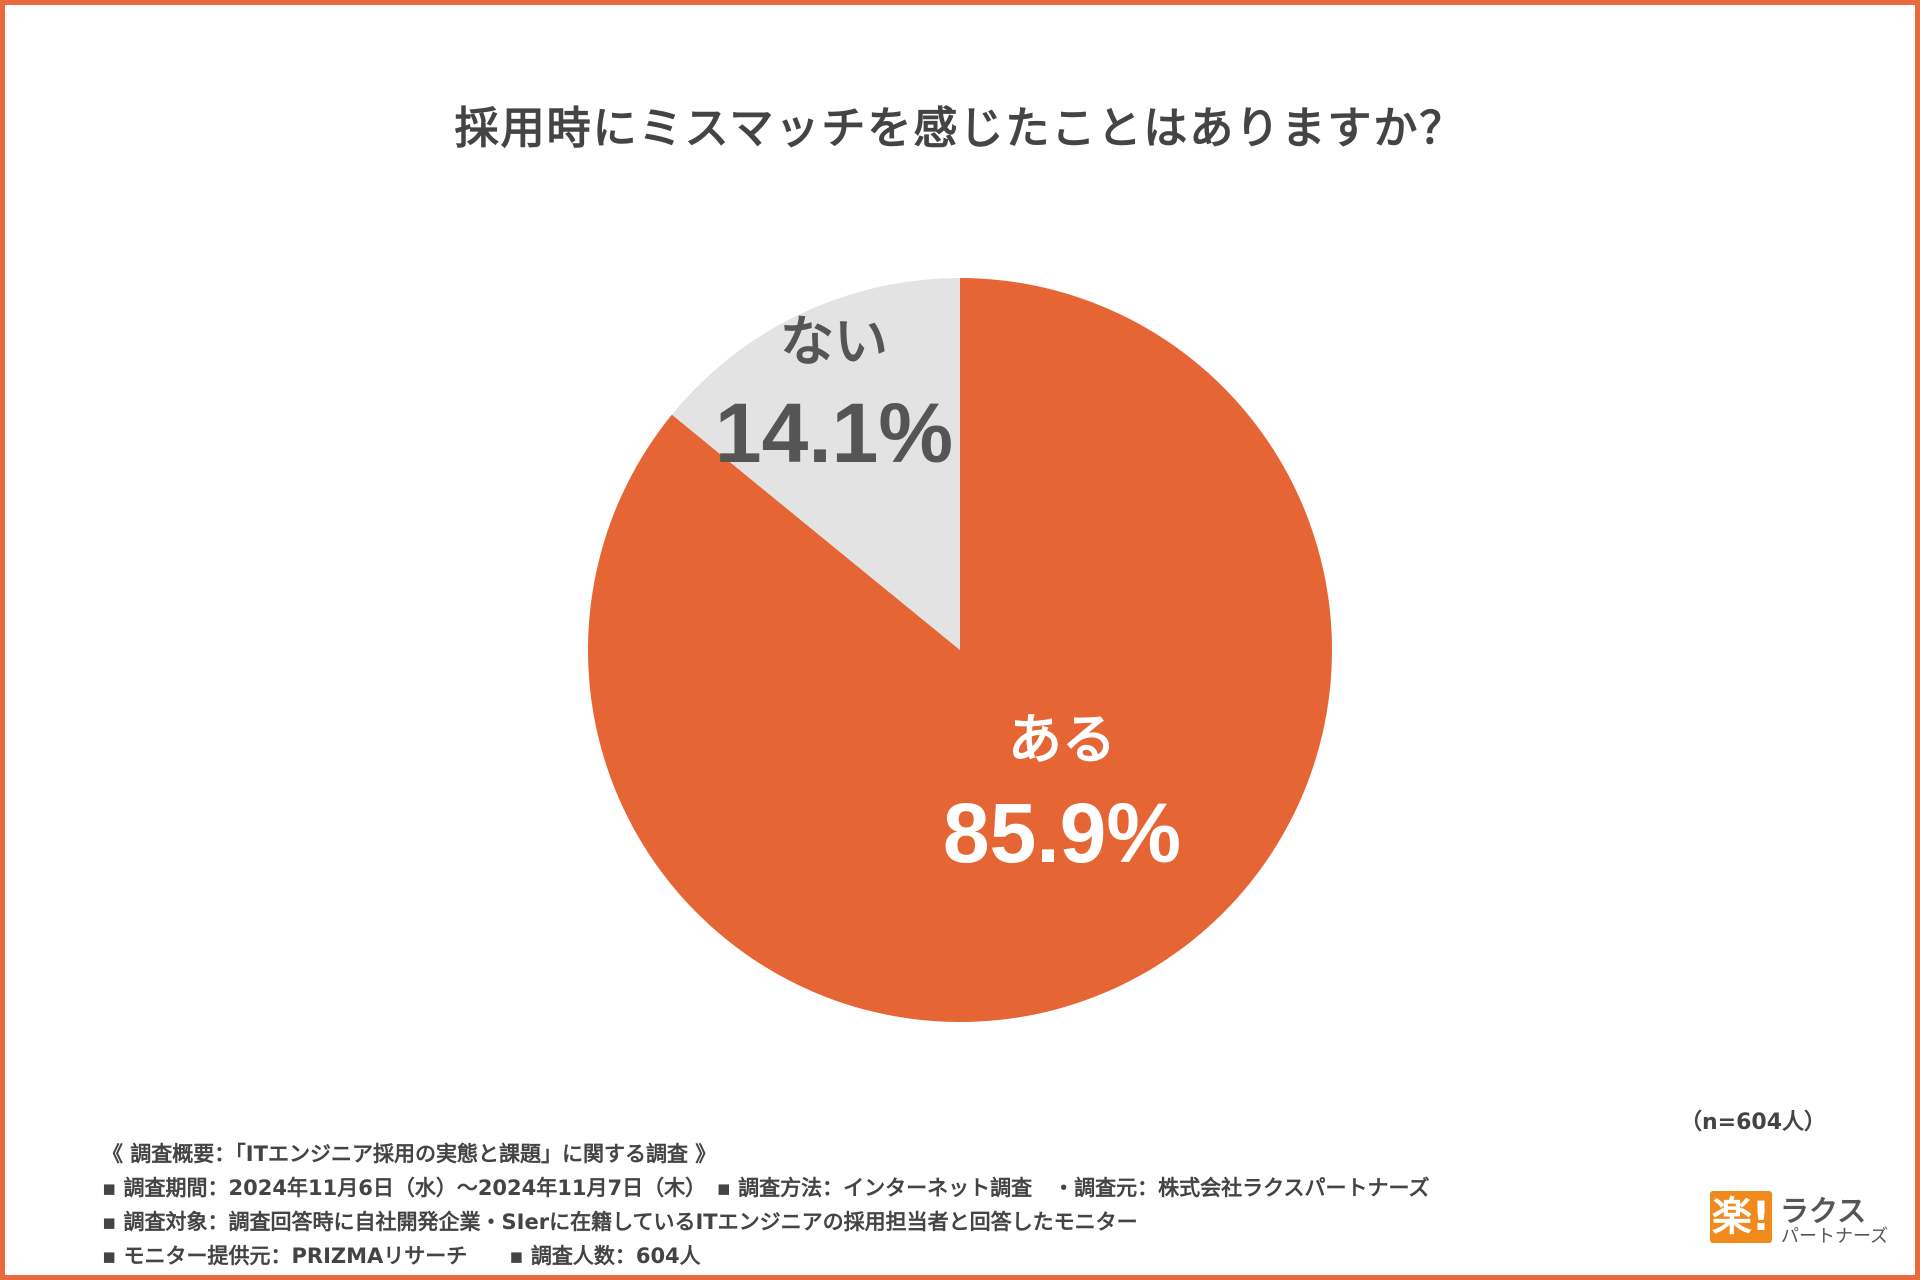 This screenshot has width=1920, height=1280. Describe the element at coordinates (1753, 1122) in the screenshot. I see `sample-size: （n=604人）` at that location.